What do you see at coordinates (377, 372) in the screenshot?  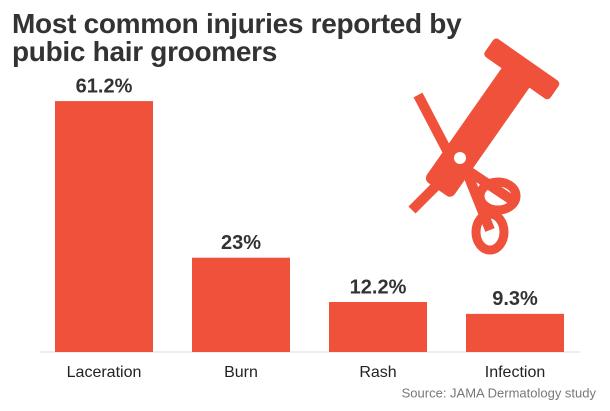 I see `x-tick-label: Rash` at bounding box center [377, 372].